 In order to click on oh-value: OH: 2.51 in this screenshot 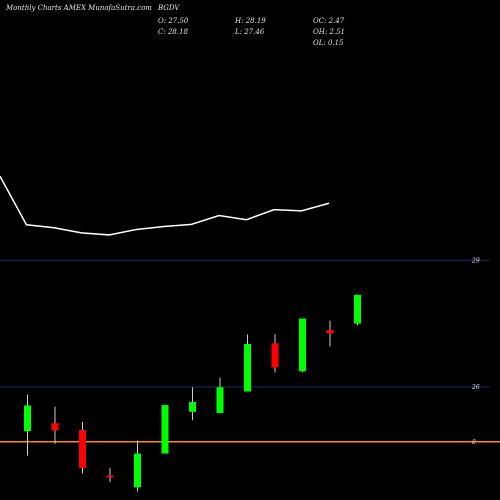, I will do `click(329, 32)`.